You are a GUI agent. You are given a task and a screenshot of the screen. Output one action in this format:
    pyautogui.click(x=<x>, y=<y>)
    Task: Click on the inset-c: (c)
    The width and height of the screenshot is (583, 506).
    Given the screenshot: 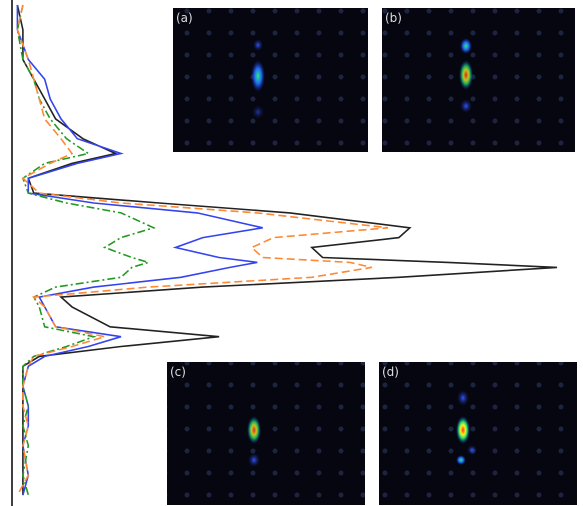 What is the action you would take?
    pyautogui.click(x=266, y=433)
    